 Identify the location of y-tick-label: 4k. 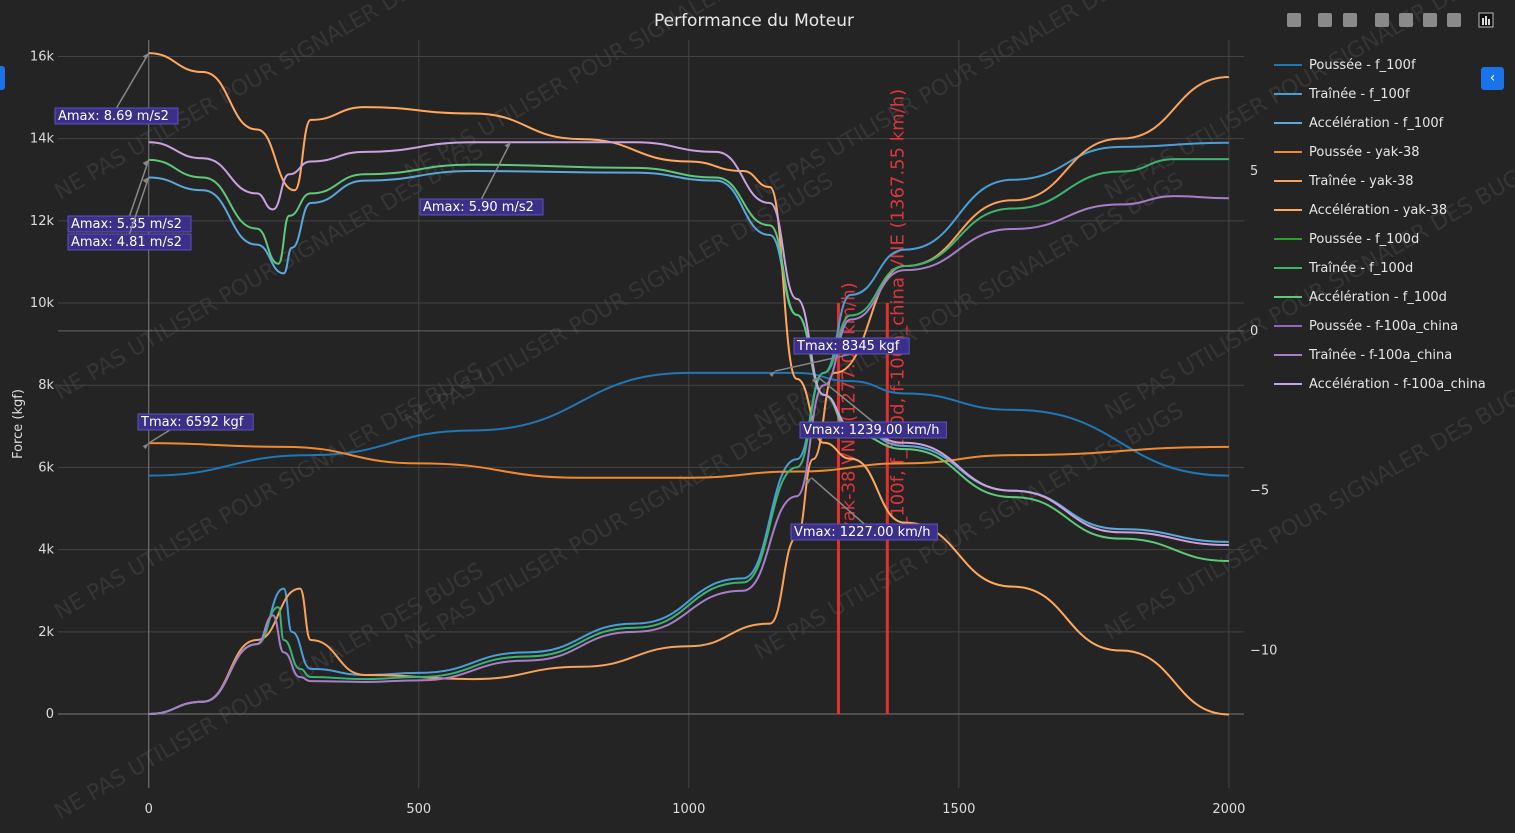
(46, 550).